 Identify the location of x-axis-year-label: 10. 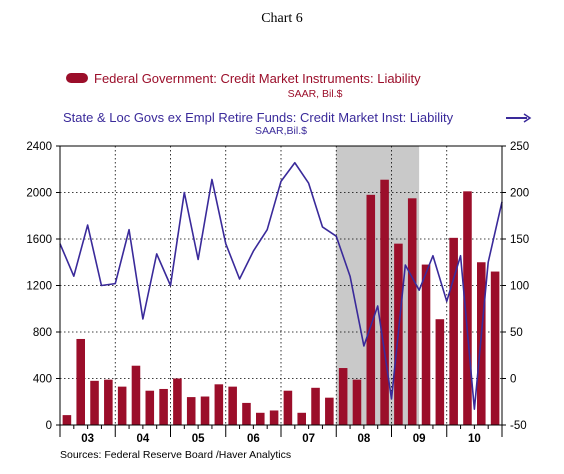
(474, 439).